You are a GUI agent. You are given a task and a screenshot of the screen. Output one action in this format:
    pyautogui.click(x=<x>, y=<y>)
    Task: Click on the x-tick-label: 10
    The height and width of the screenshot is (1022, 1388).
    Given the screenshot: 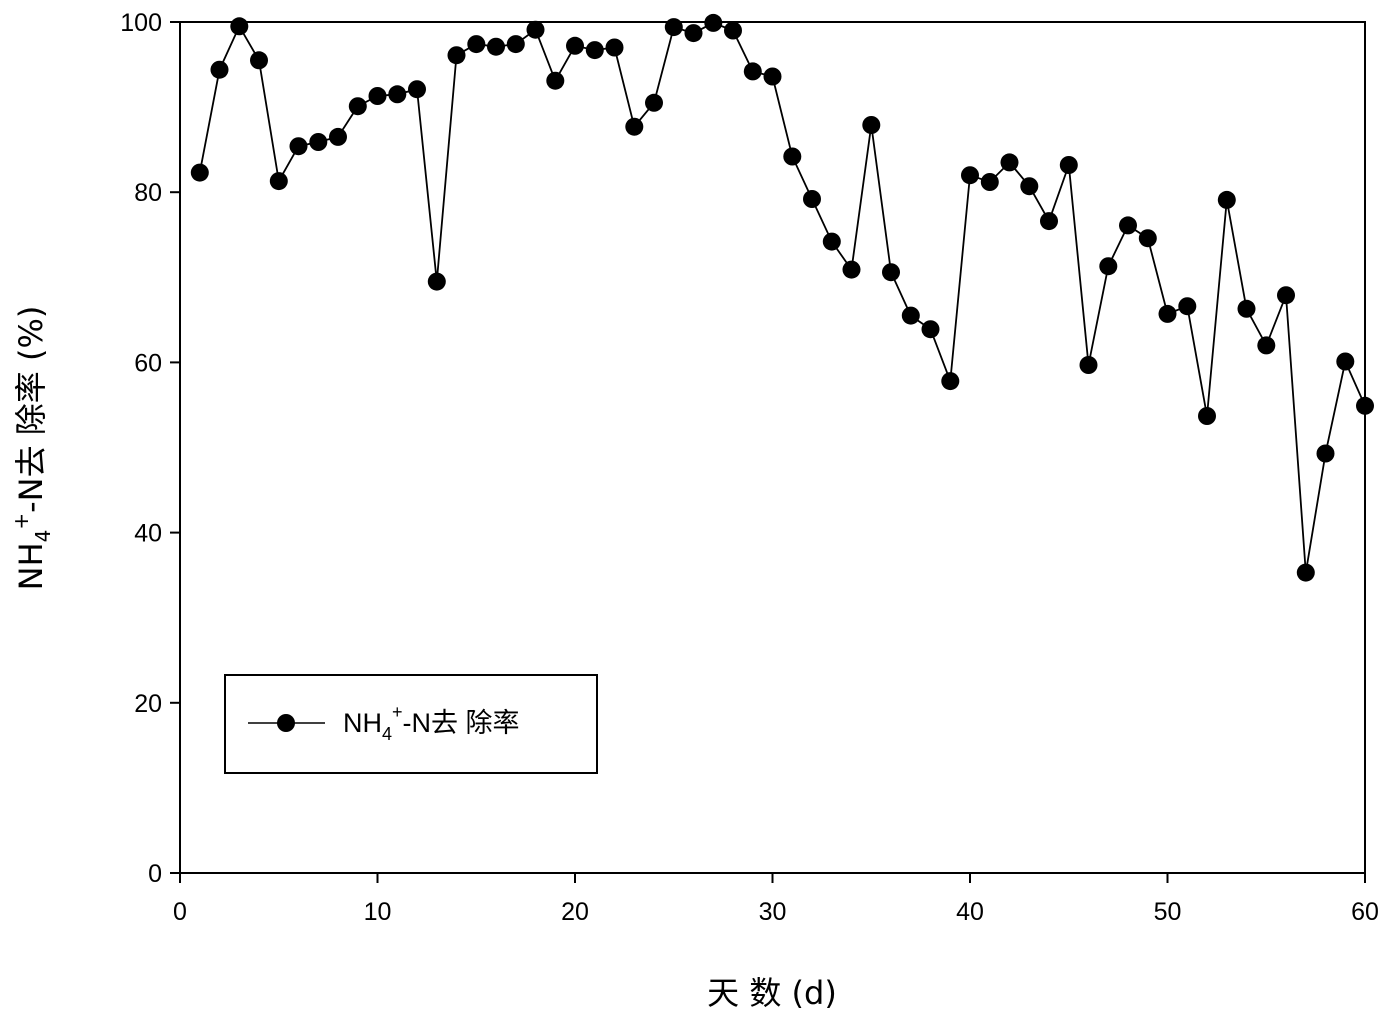 What is the action you would take?
    pyautogui.click(x=378, y=912)
    